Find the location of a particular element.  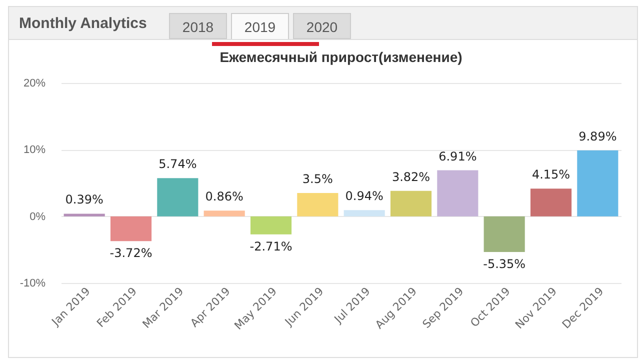

data-label: 9.89% is located at coordinates (597, 136).